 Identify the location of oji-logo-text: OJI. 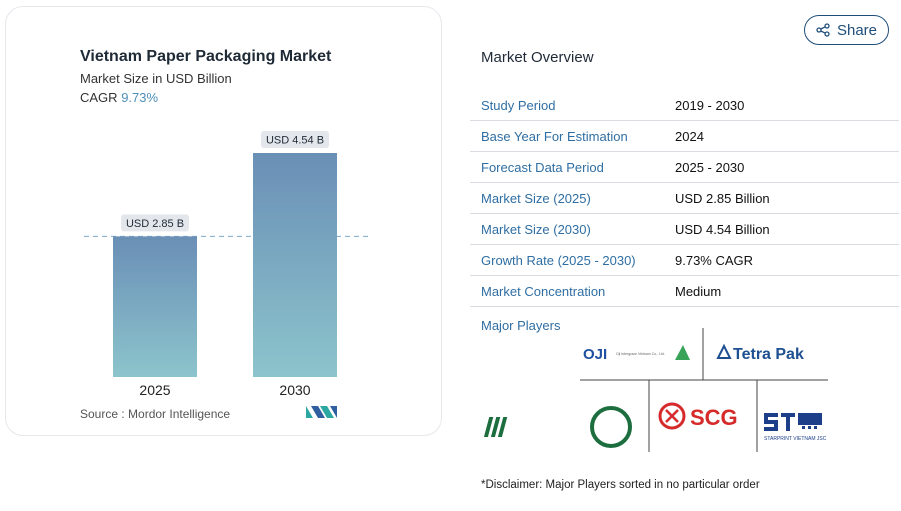
(595, 354).